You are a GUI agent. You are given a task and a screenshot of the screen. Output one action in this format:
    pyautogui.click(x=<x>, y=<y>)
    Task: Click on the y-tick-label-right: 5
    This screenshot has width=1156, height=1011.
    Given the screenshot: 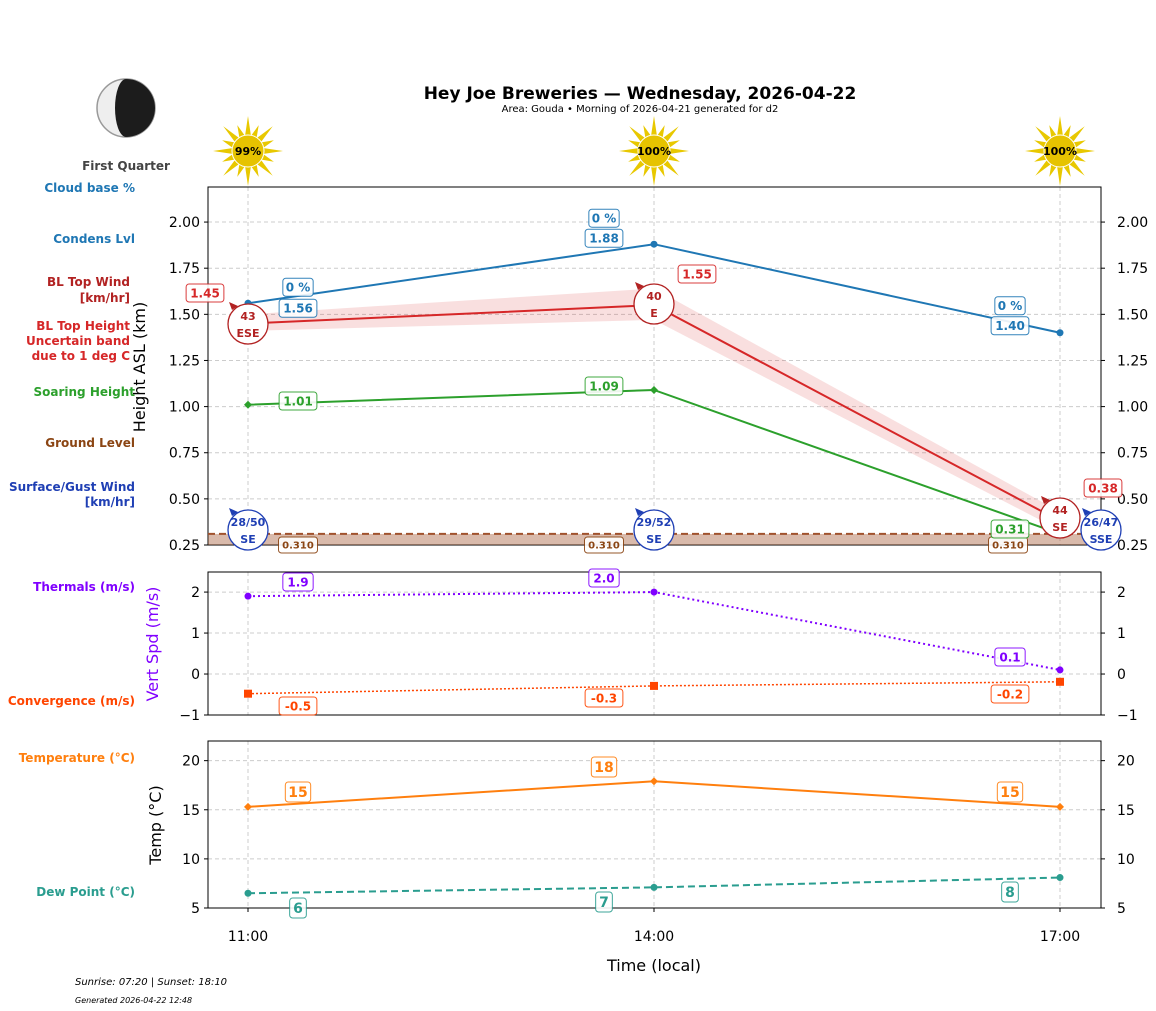 What is the action you would take?
    pyautogui.click(x=1121, y=909)
    